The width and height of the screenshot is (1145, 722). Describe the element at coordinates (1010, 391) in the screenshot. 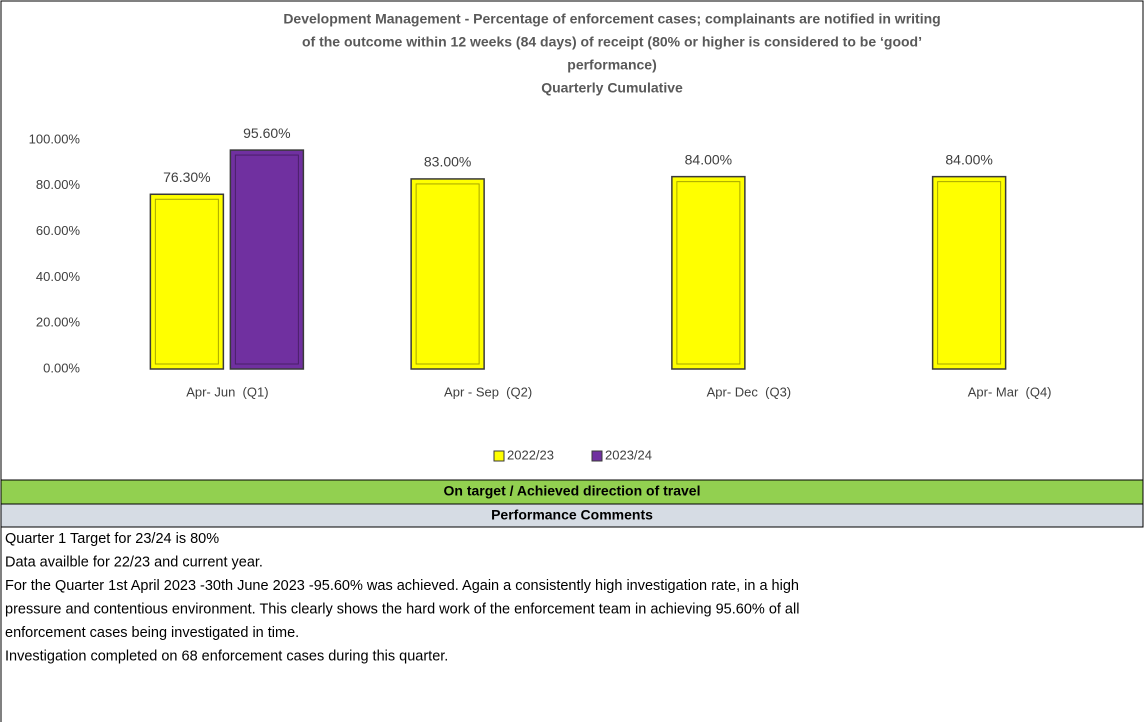

I see `x-tick-label: Apr- Mar (Q4)` at that location.